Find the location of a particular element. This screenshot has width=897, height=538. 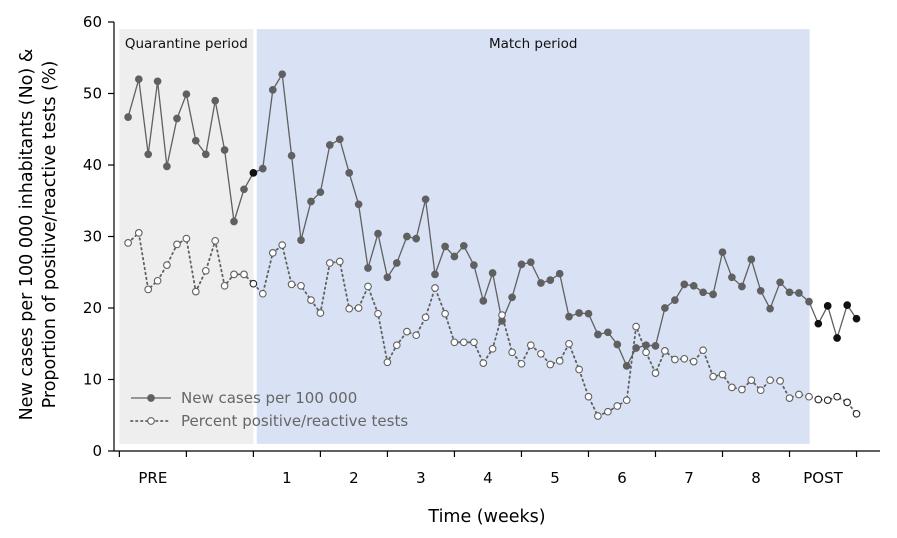

x-tick-label: 8 is located at coordinates (756, 478).